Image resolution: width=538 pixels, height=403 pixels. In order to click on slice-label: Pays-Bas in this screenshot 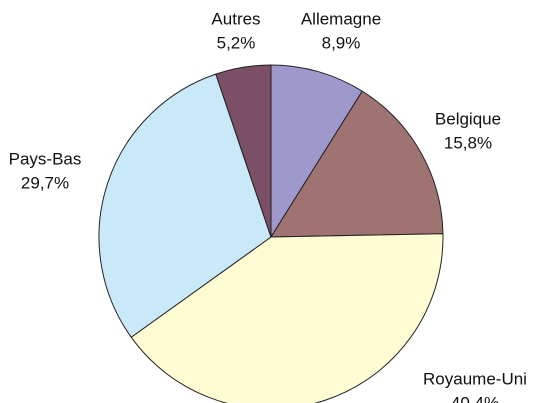, I will do `click(45, 158)`.